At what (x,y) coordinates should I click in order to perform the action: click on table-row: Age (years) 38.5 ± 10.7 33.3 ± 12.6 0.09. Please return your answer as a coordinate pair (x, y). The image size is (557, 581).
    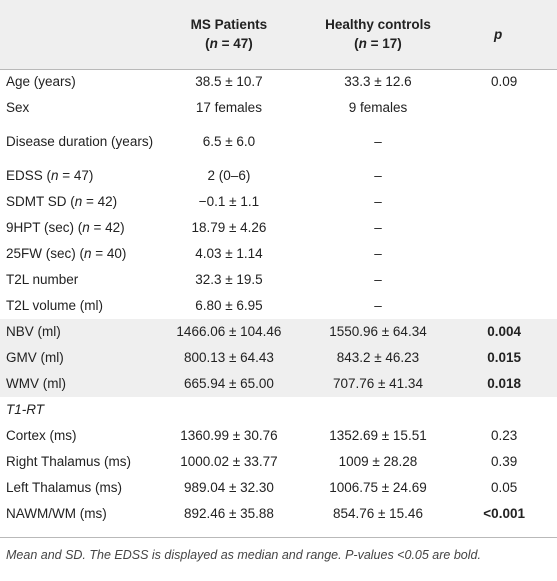
    Looking at the image, I should click on (278, 82).